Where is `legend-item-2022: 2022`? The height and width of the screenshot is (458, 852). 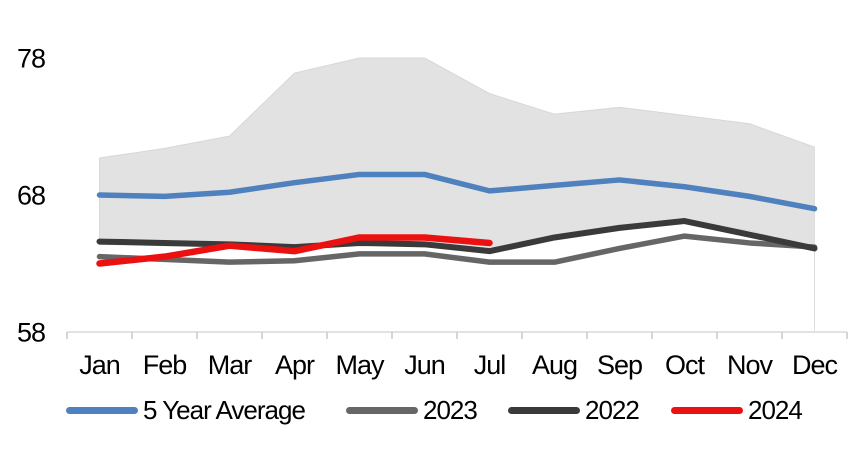
legend-item-2022: 2022 is located at coordinates (574, 409).